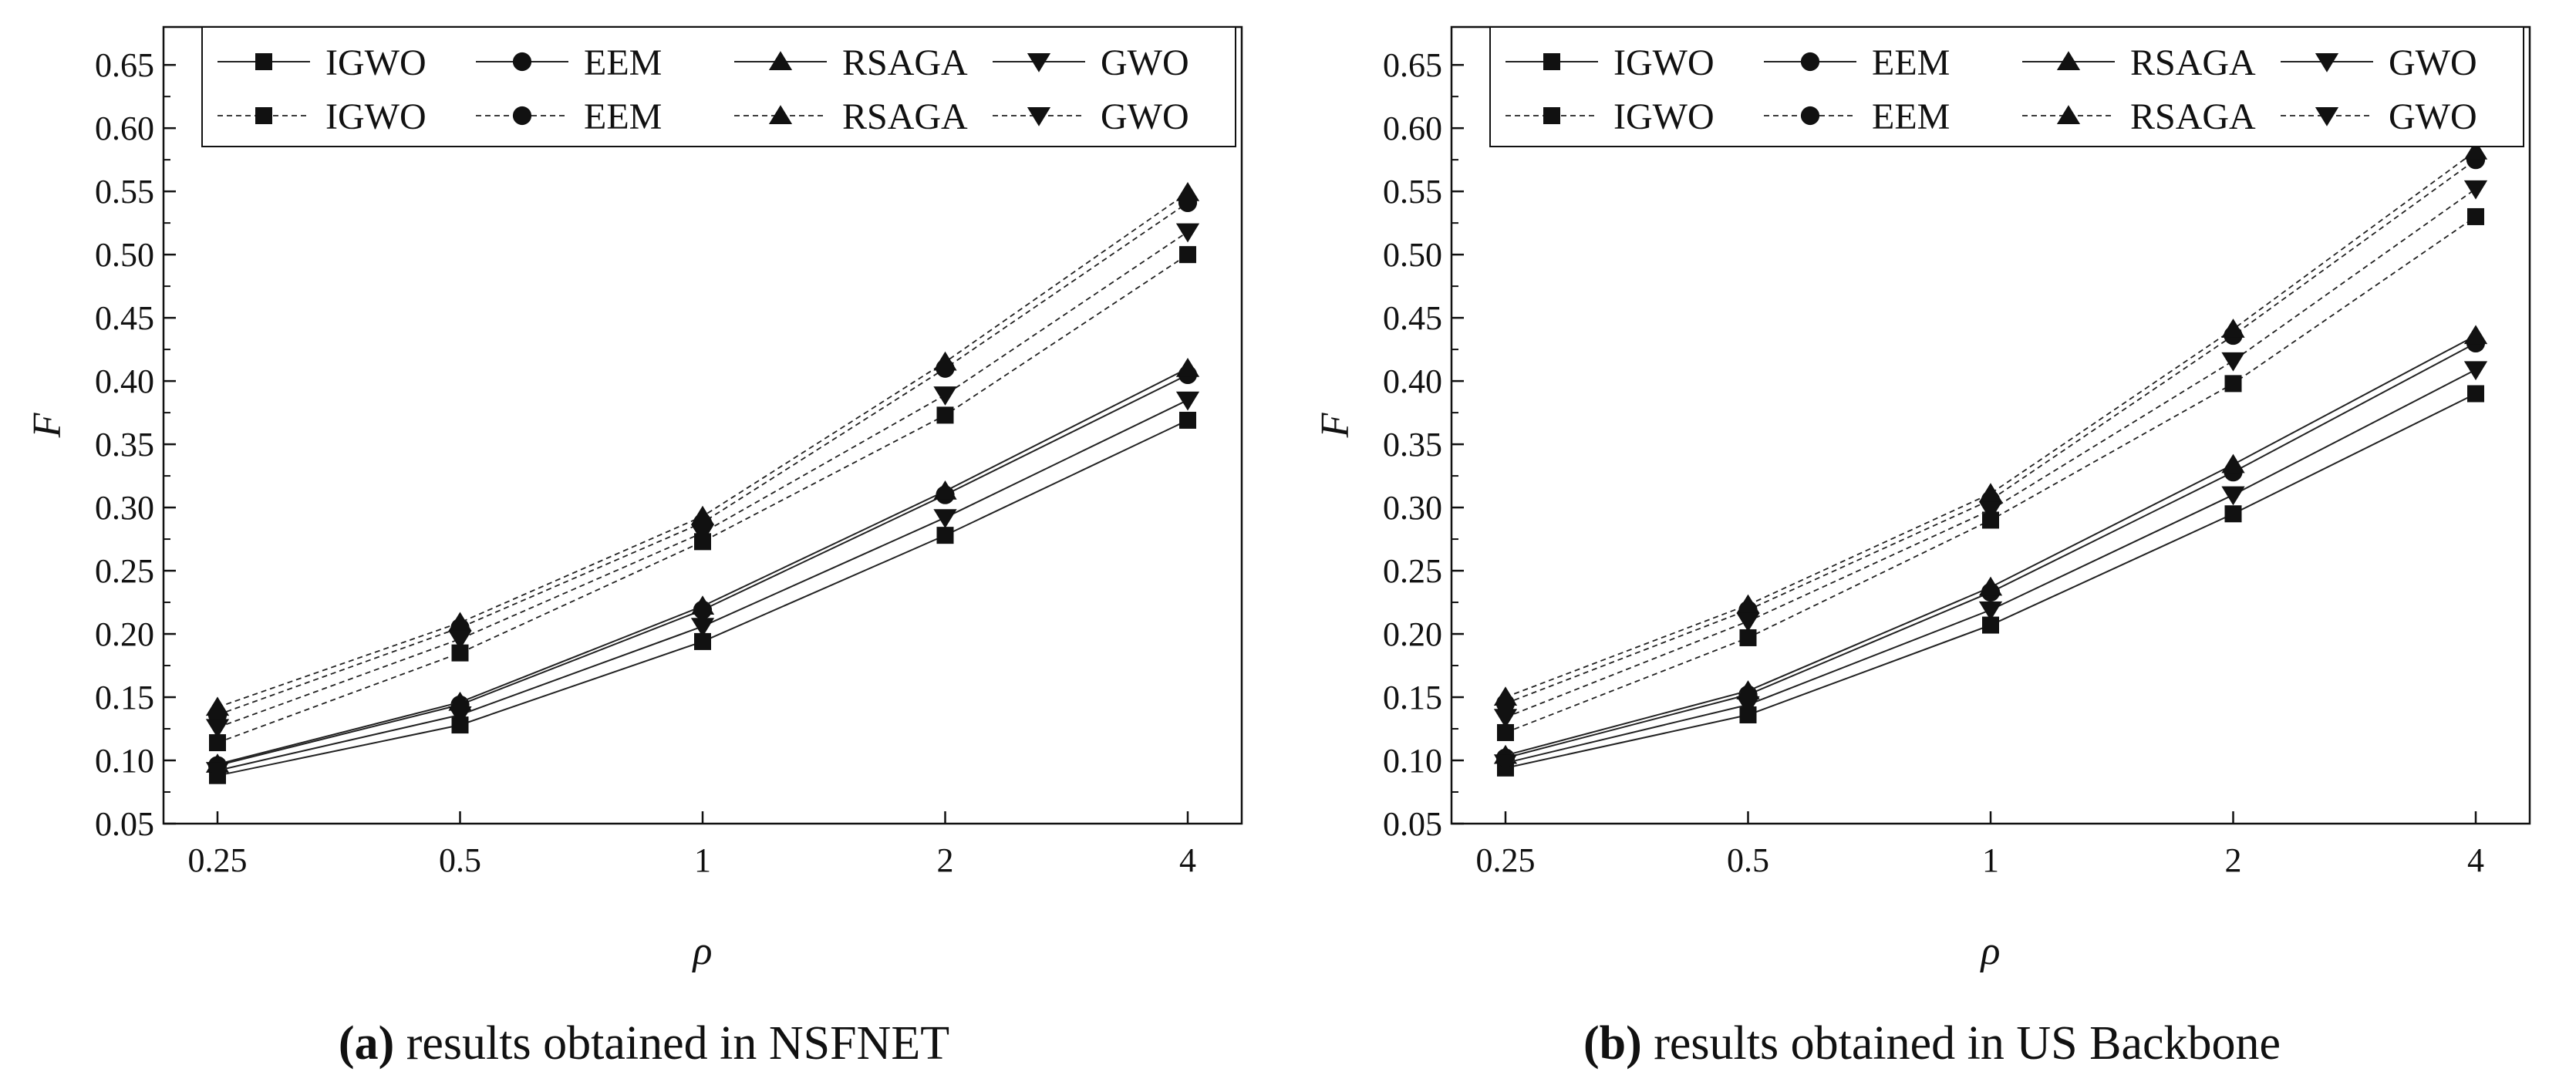 This screenshot has height=1092, width=2576. Describe the element at coordinates (569, 63) in the screenshot. I see `charta-legend-entry: EEM` at that location.